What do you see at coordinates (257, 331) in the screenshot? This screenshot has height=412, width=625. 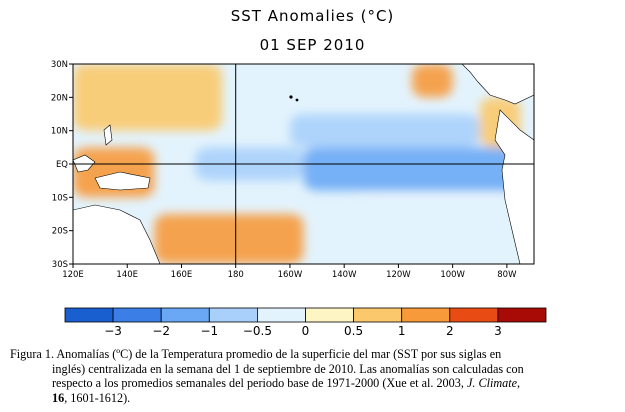 I see `colorbar-tick-label: −0.5` at bounding box center [257, 331].